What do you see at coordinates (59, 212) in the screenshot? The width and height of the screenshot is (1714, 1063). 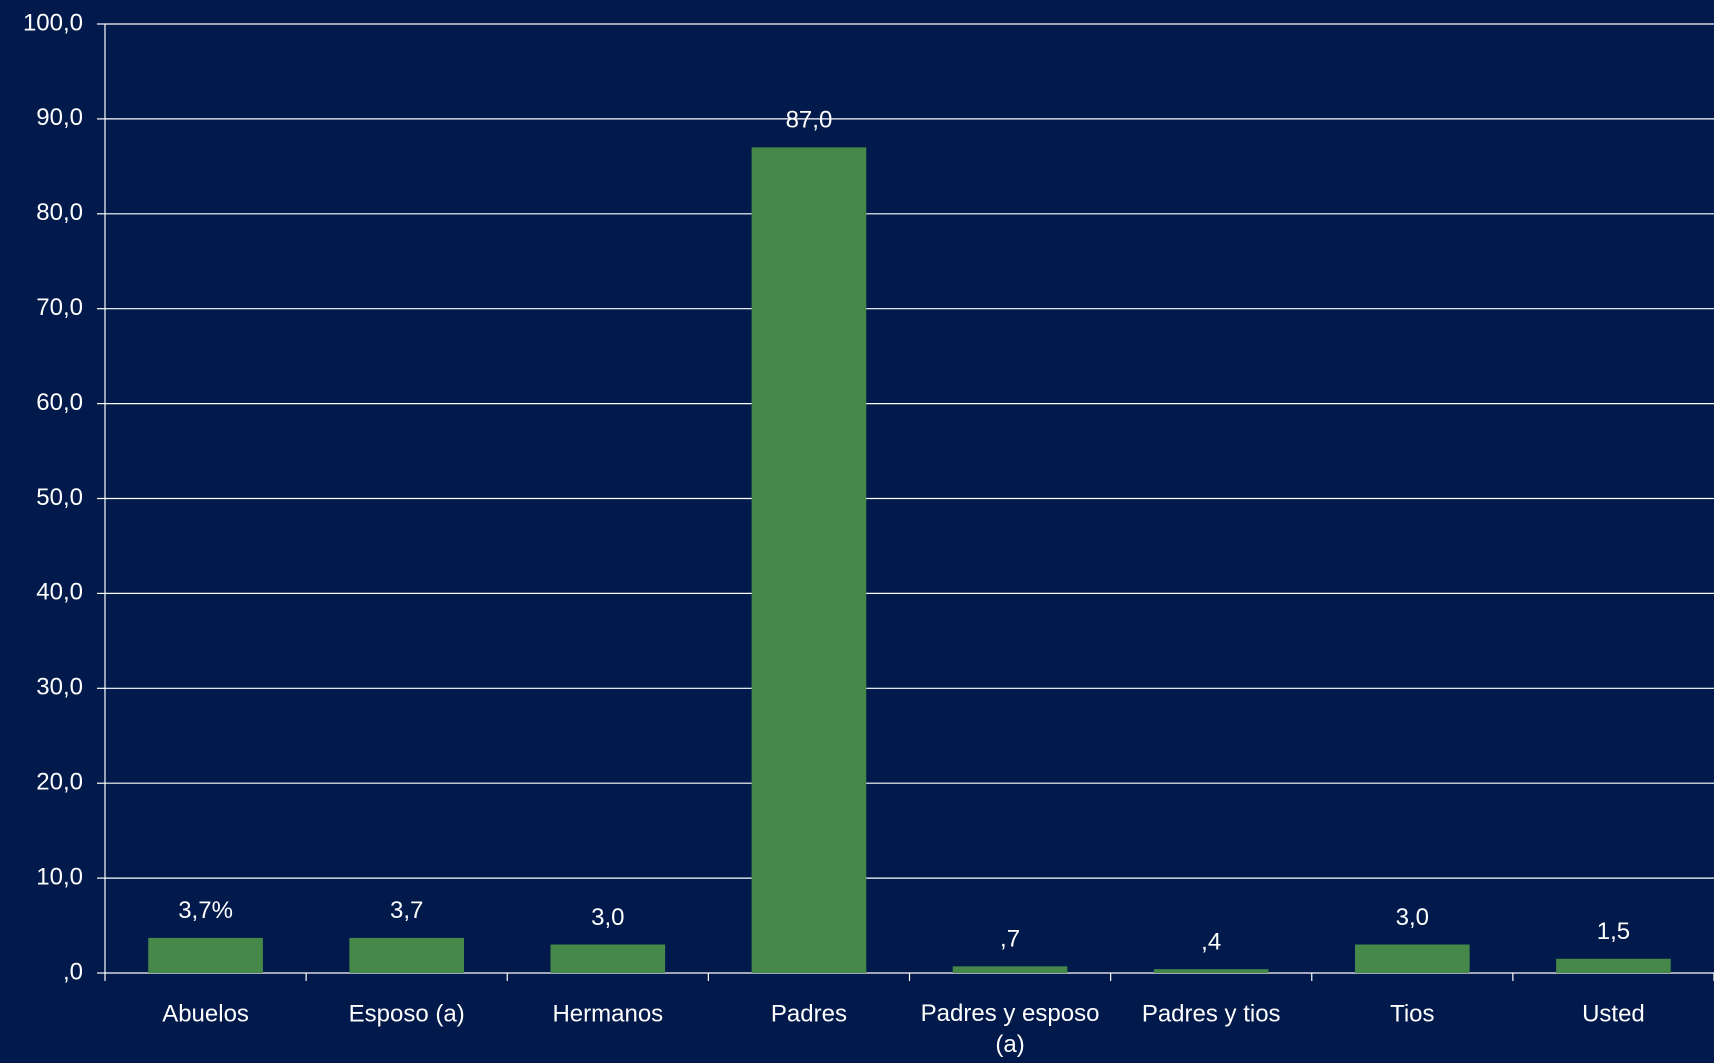 I see `y-tick-label: 80,0` at bounding box center [59, 212].